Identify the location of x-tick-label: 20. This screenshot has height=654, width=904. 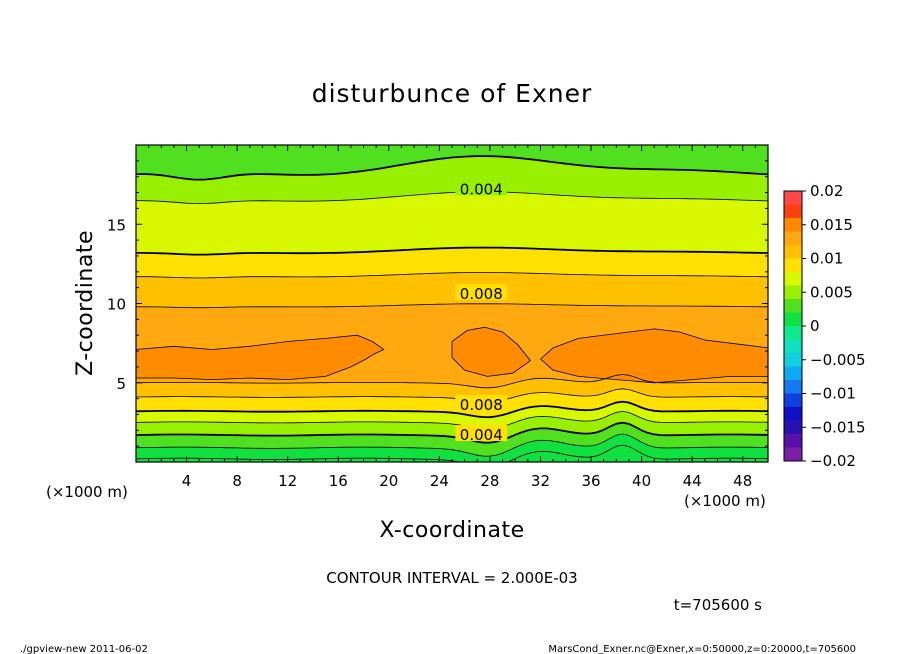
(388, 481).